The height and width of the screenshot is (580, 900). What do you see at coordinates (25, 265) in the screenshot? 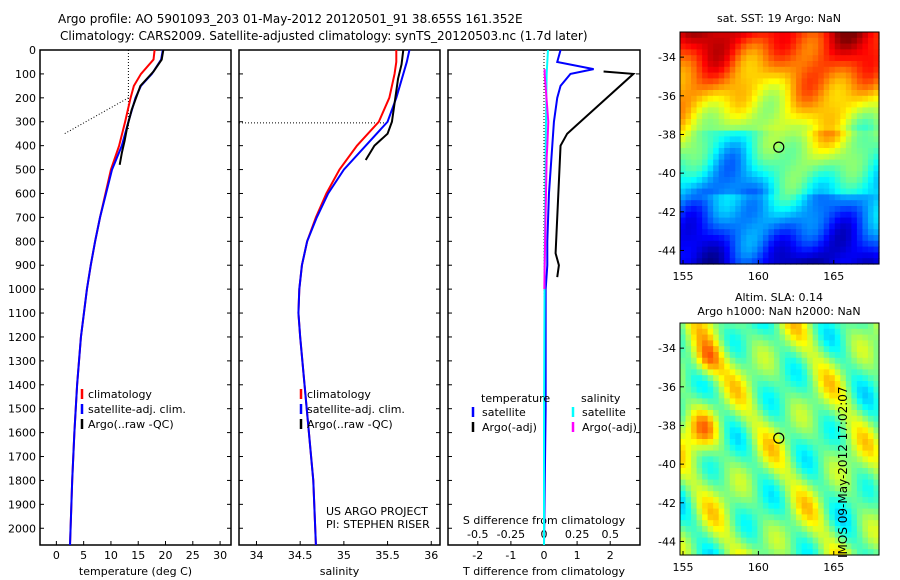
I see `y-tick-label: 900` at bounding box center [25, 265].